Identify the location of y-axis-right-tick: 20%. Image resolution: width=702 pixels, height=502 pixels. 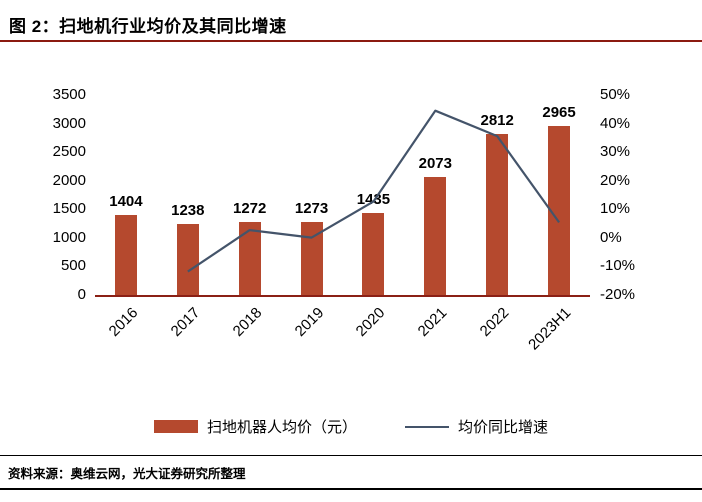
(615, 180).